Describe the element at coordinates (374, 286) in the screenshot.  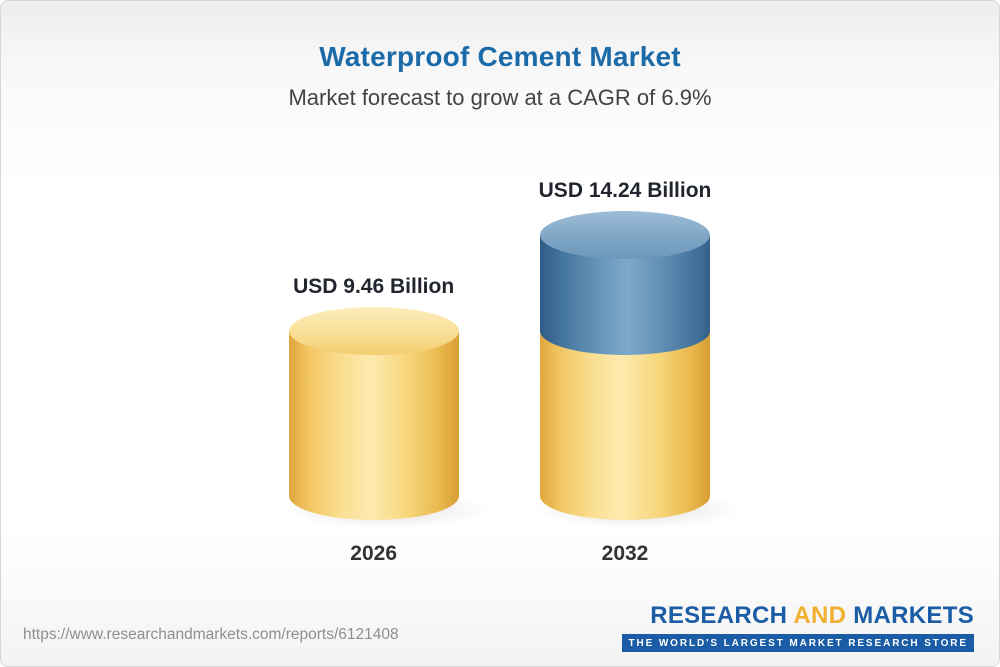
I see `value-label-2026: USD 9.46 Billion` at that location.